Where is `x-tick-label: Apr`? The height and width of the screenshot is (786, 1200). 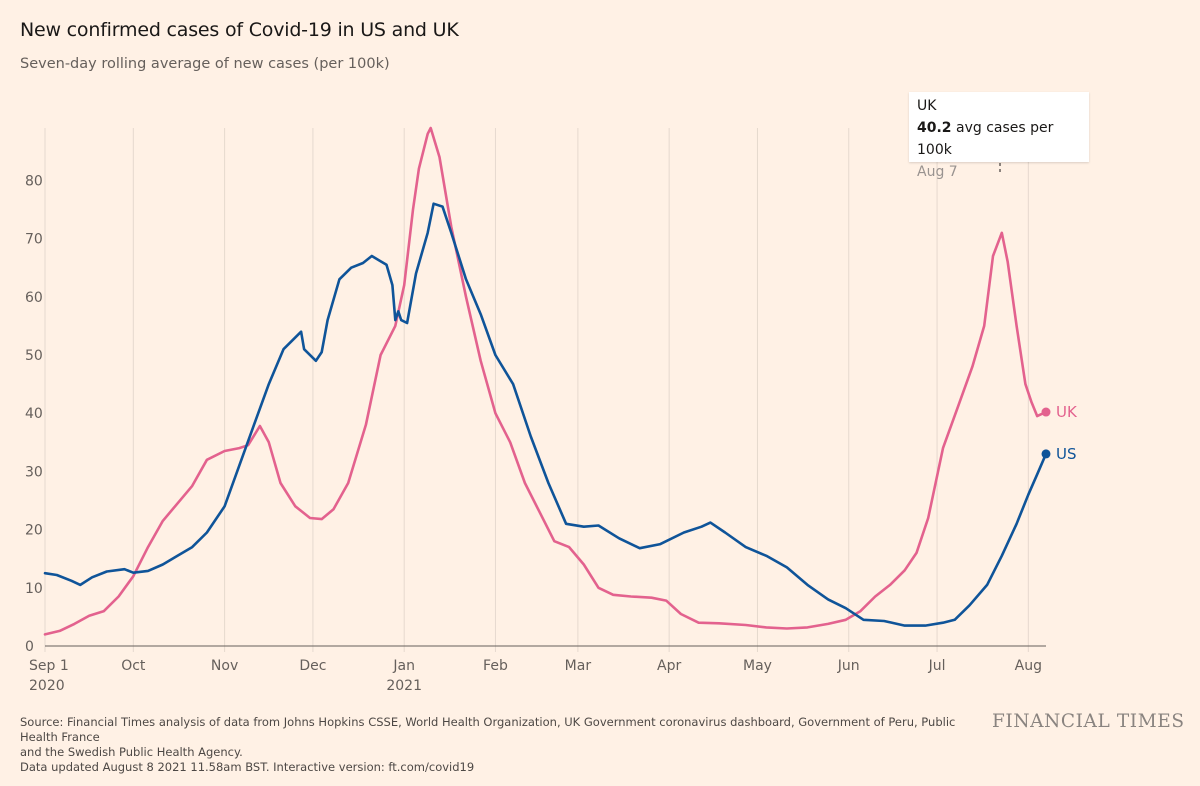
x-tick-label: Apr is located at coordinates (669, 666).